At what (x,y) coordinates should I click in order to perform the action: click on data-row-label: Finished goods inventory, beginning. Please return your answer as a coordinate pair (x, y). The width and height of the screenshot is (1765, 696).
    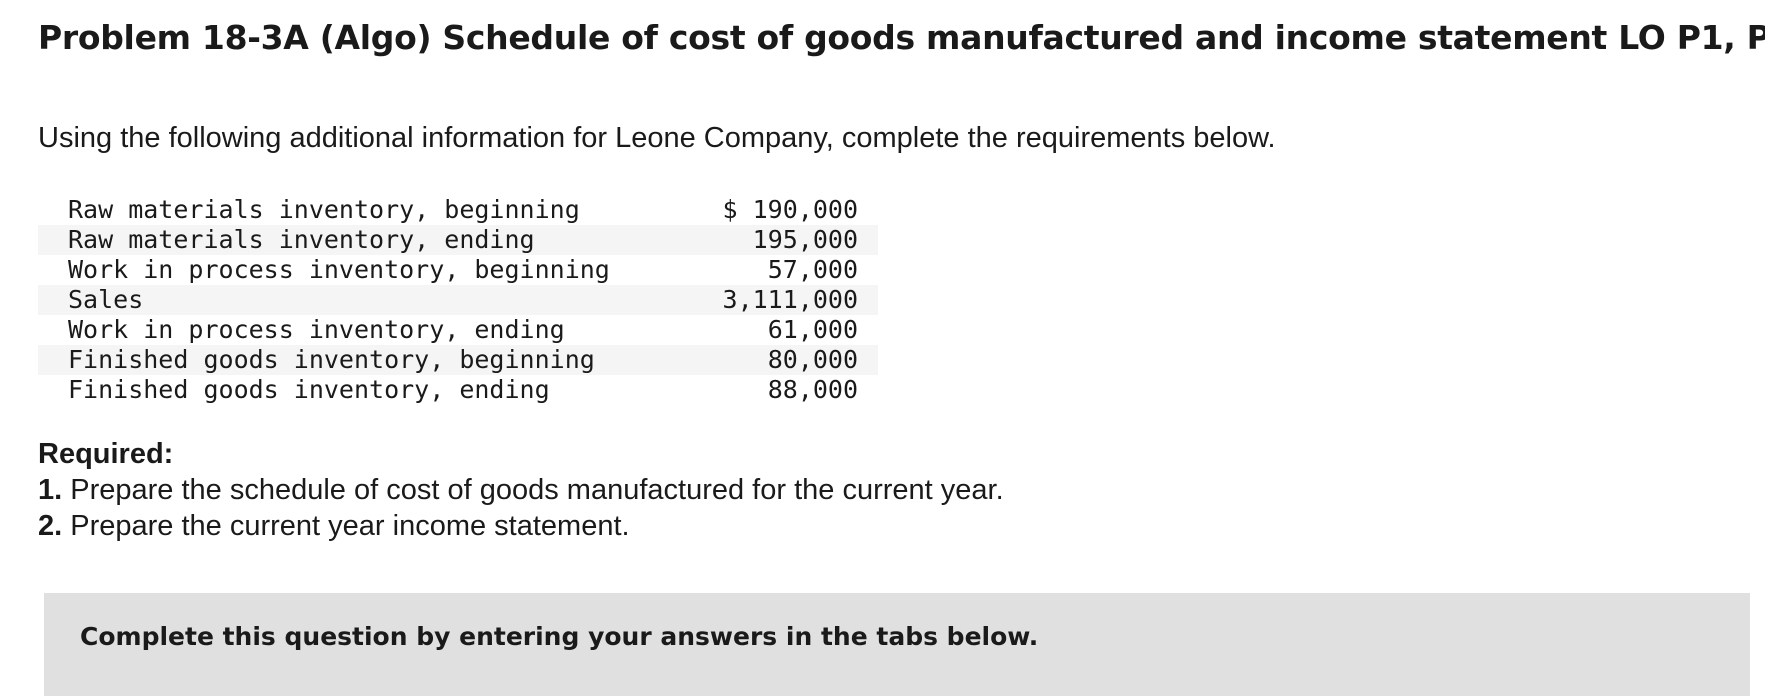
    Looking at the image, I should click on (331, 359).